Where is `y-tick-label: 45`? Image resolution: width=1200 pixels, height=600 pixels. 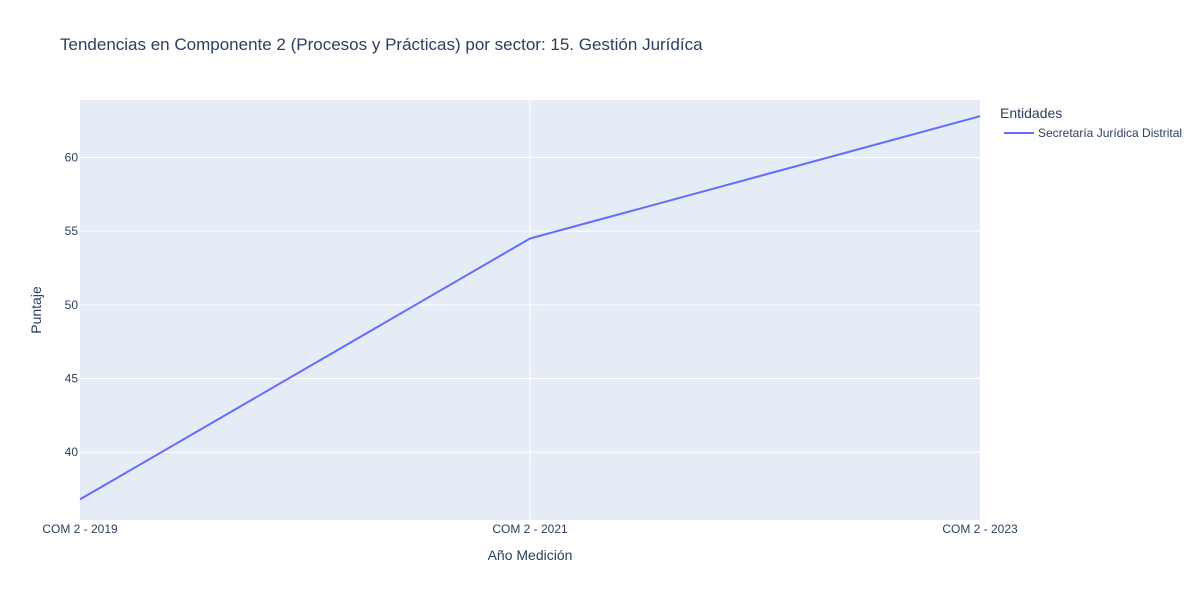
y-tick-label: 45 is located at coordinates (72, 379).